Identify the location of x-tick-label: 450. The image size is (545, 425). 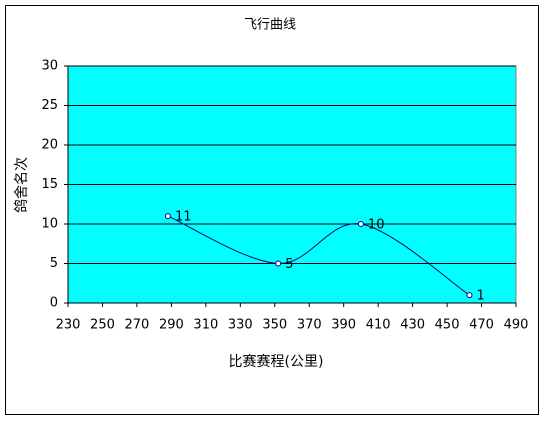
(447, 325).